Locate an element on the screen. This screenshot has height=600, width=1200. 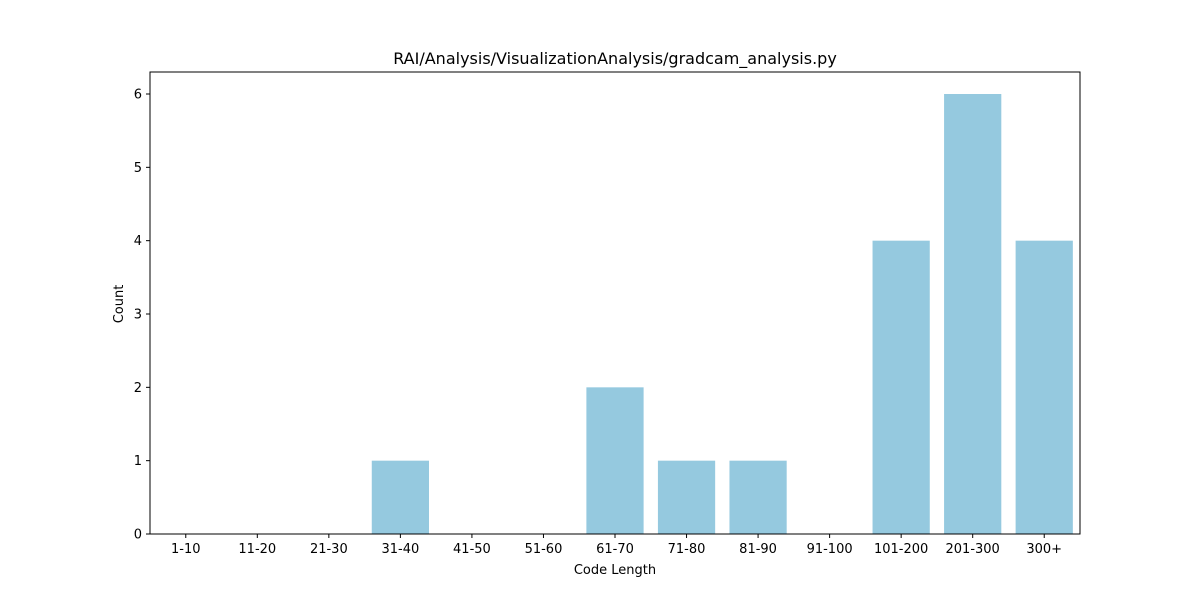
x-tick-label: 61-70 is located at coordinates (615, 549).